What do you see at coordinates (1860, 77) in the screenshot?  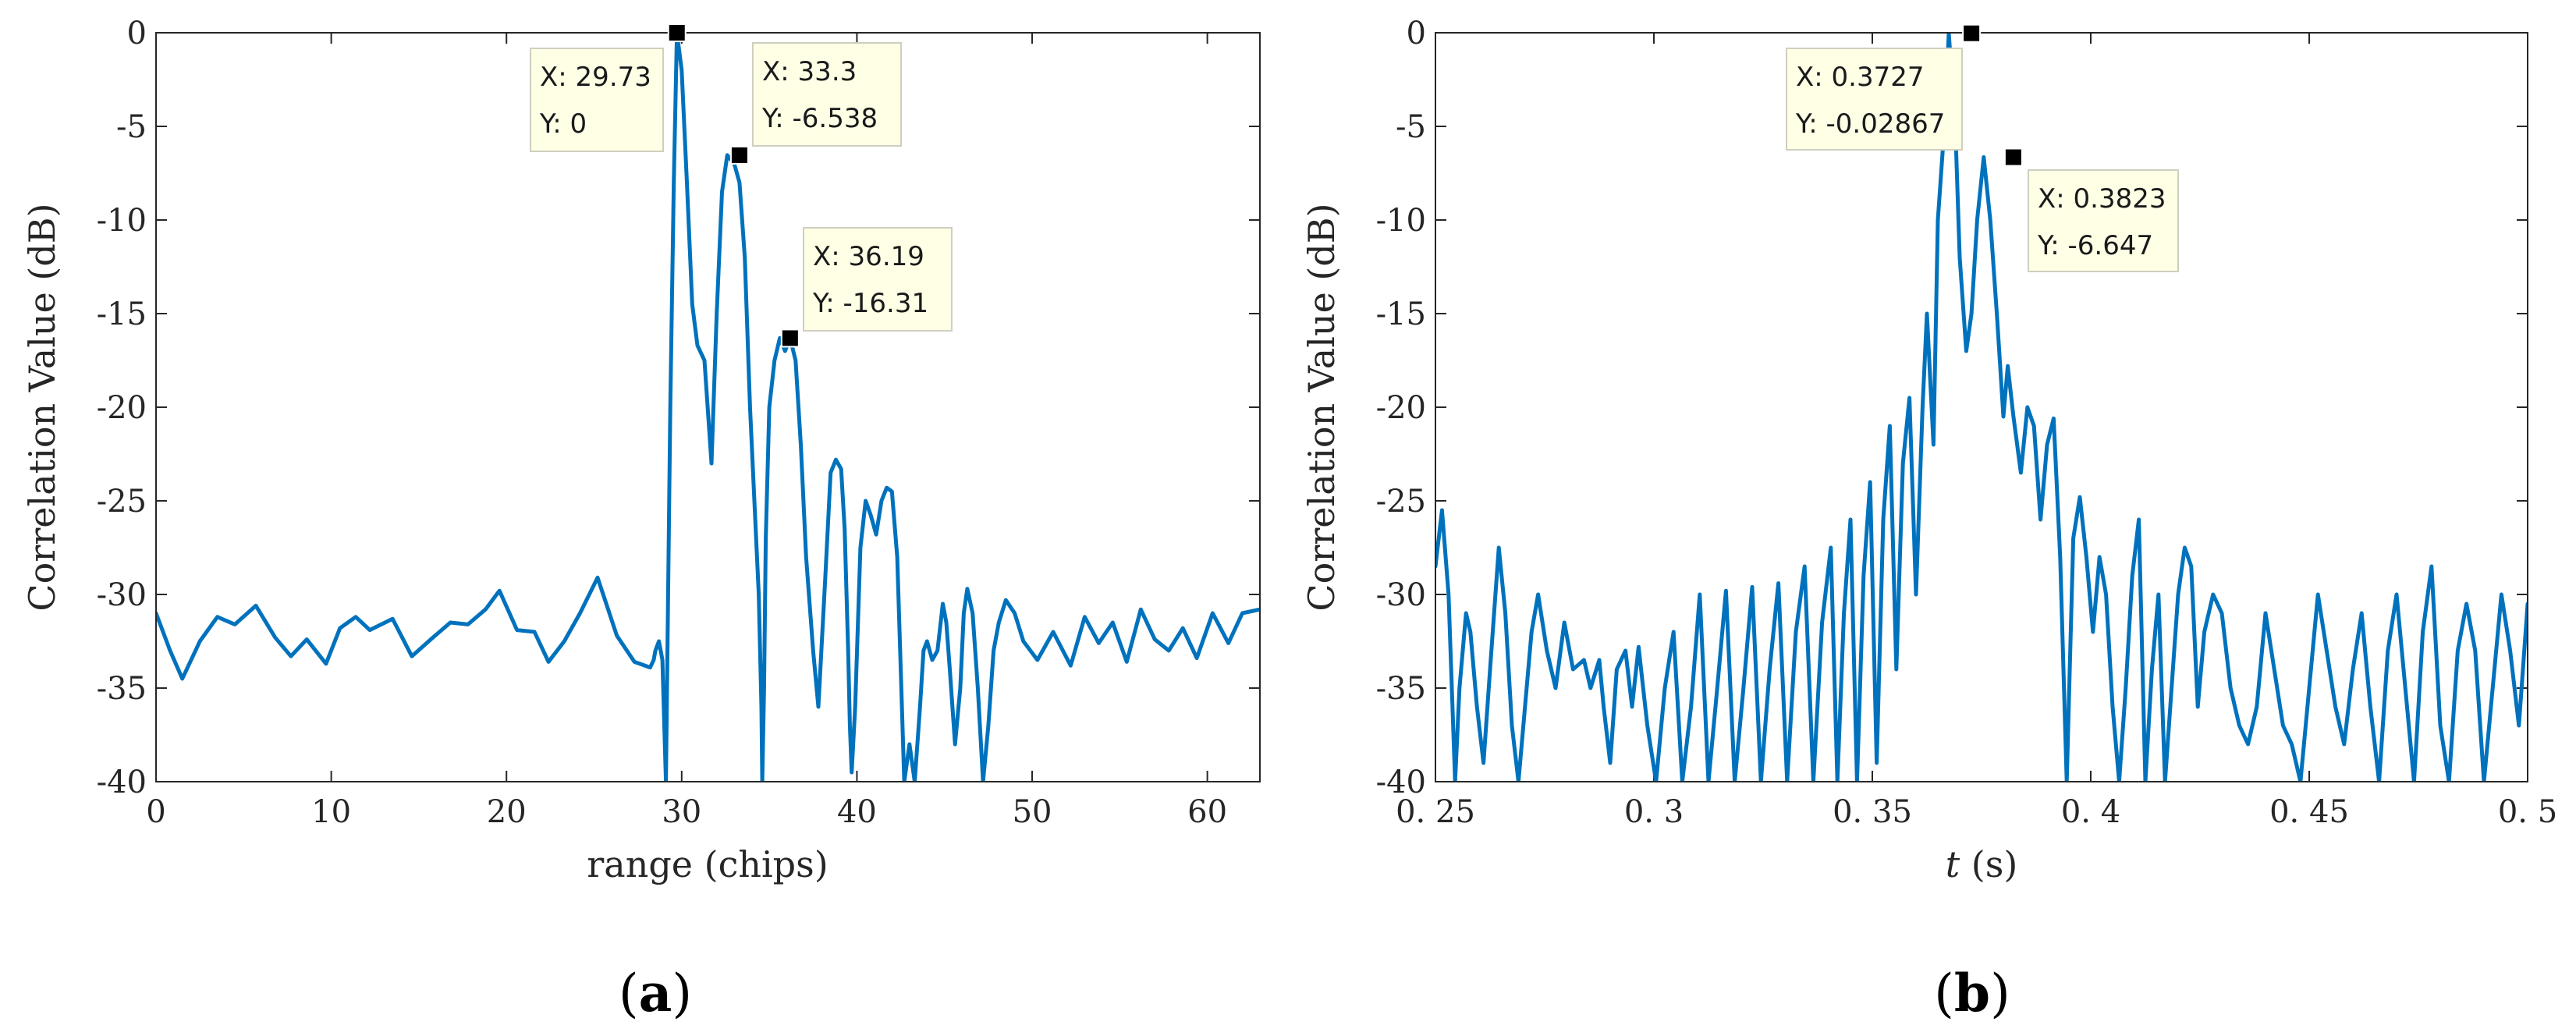 I see `datatip-x-b-0: X: 0.3727` at bounding box center [1860, 77].